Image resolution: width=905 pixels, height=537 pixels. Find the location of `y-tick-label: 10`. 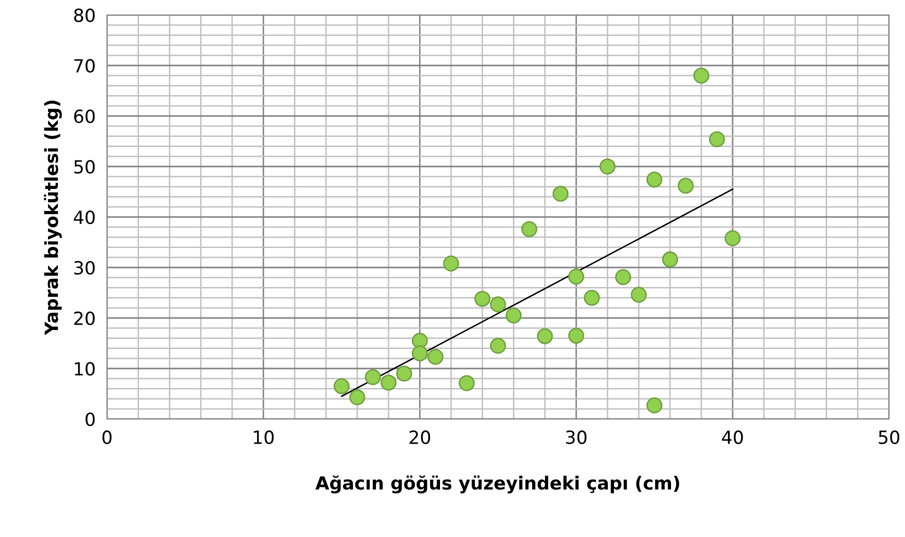

y-tick-label: 10 is located at coordinates (84, 369).